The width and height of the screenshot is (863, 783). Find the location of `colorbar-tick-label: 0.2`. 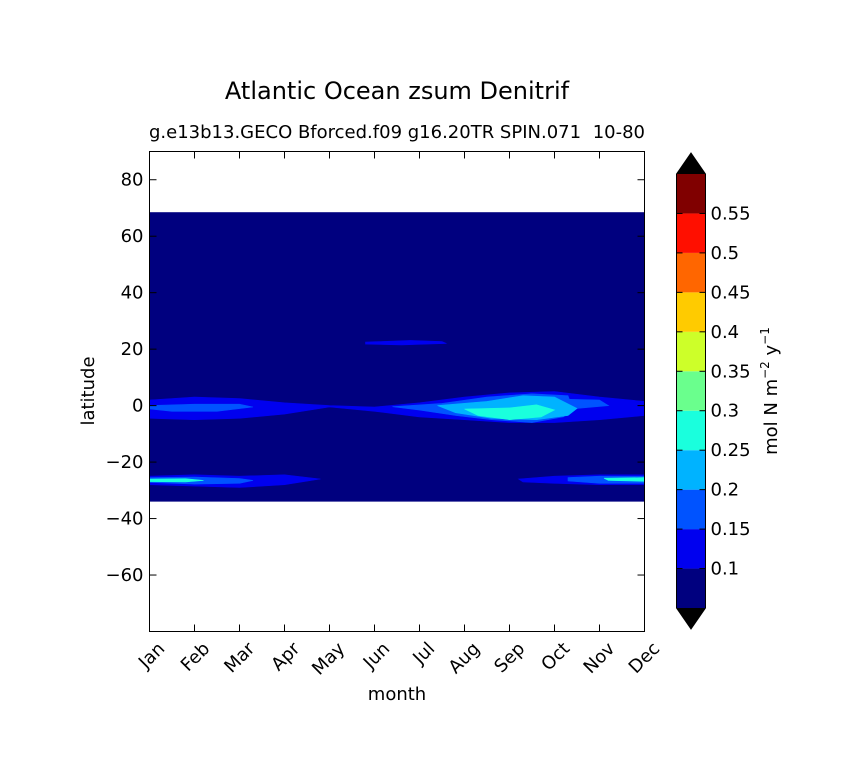

colorbar-tick-label: 0.2 is located at coordinates (725, 490).